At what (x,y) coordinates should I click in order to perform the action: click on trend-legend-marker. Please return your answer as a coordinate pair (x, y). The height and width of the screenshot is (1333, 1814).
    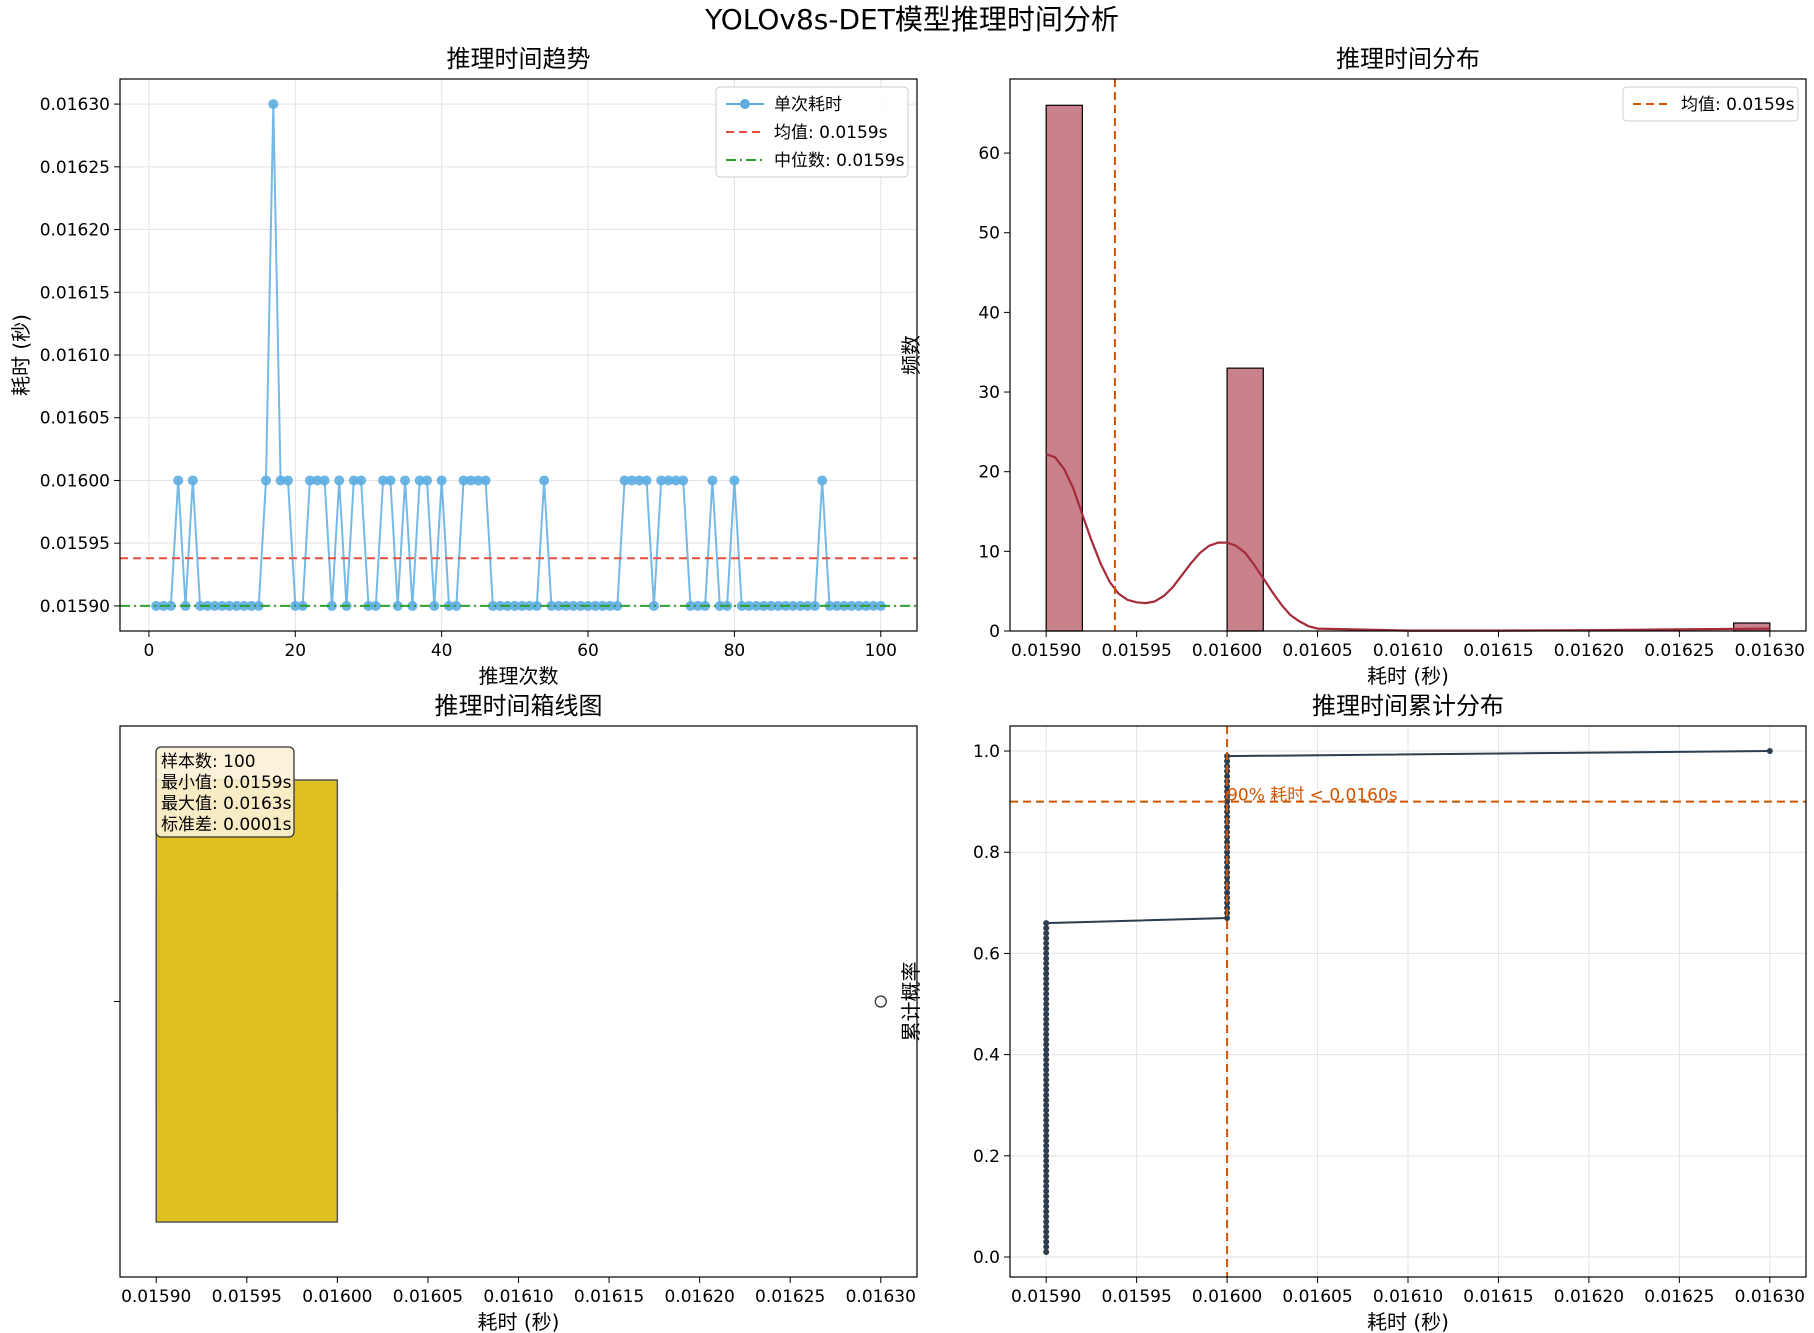
    Looking at the image, I should click on (745, 104).